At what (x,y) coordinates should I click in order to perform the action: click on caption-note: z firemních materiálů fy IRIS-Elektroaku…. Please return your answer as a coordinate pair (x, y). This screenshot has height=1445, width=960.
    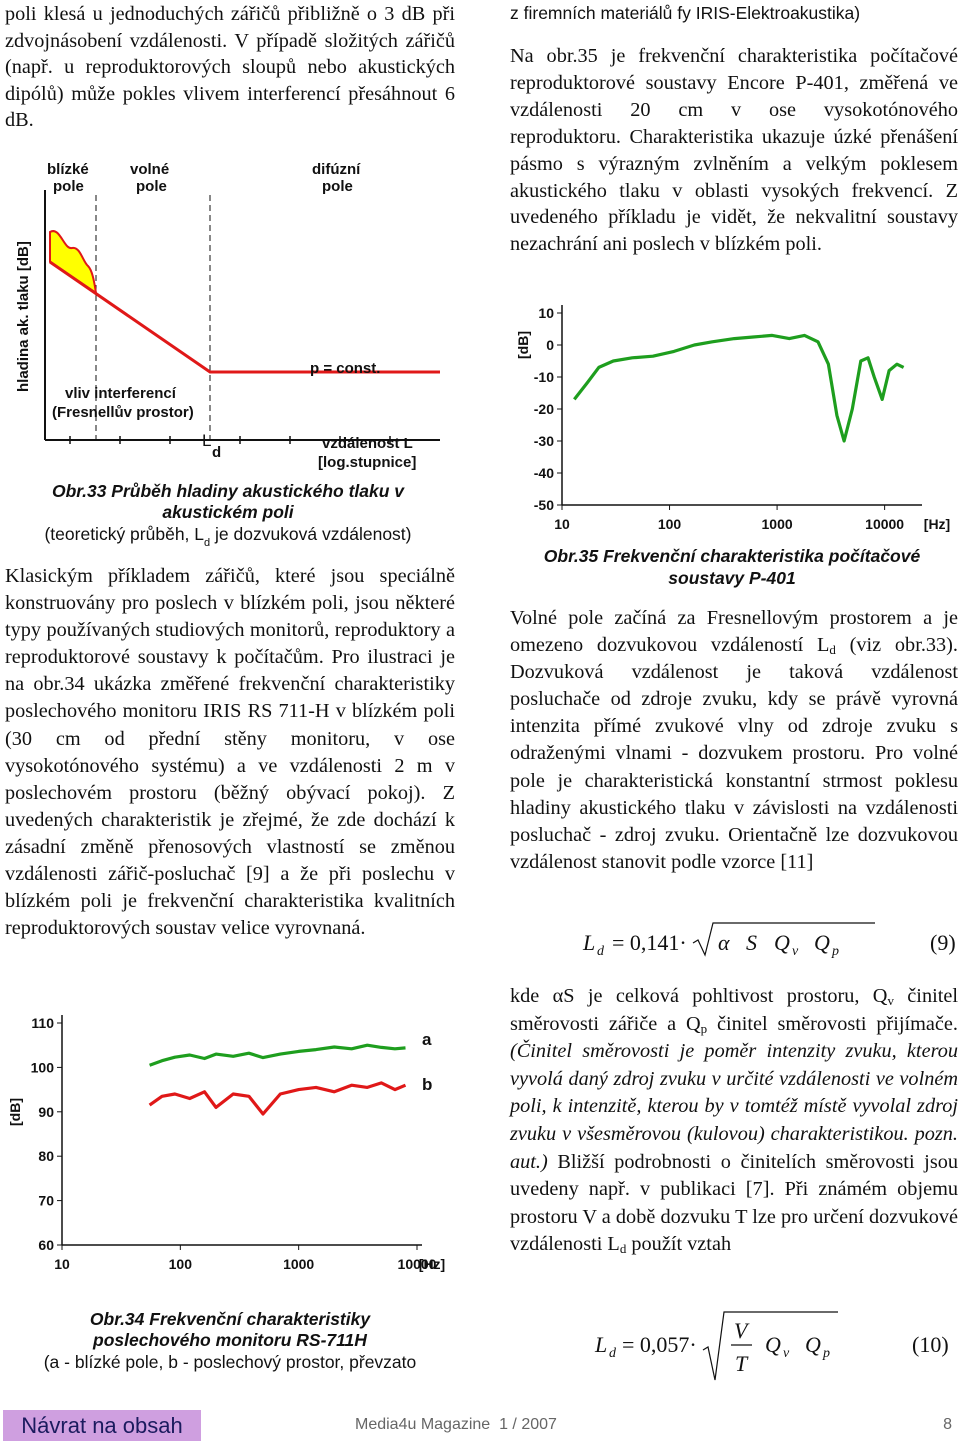
    Looking at the image, I should click on (685, 13).